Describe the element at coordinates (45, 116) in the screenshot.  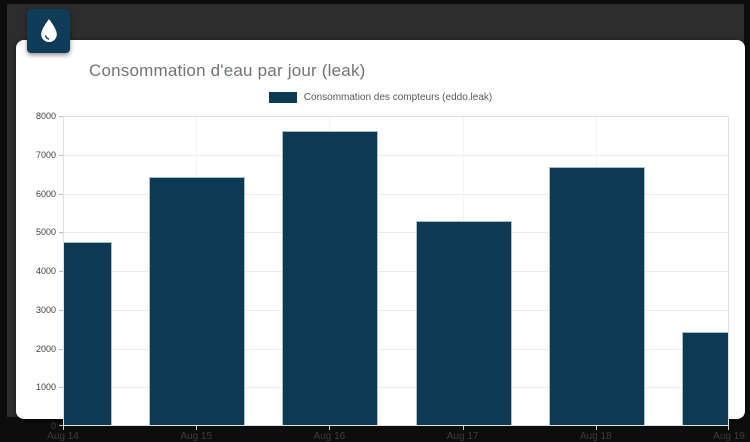
I see `y-axis-label: 8000` at that location.